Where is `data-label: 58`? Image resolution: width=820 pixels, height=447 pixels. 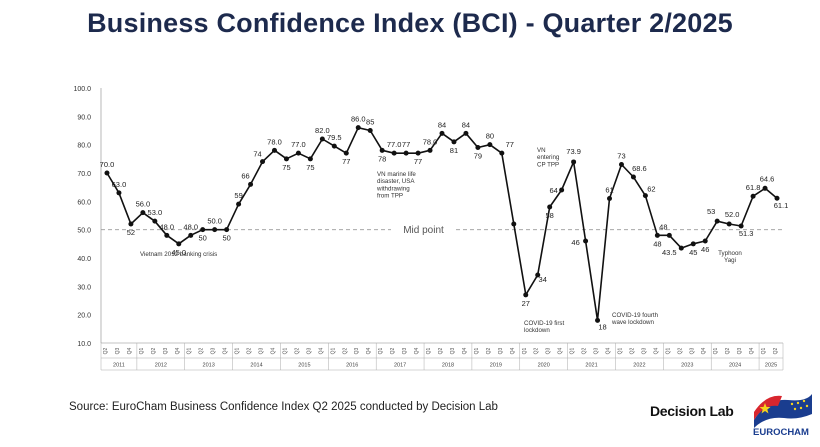 data-label: 58 is located at coordinates (550, 215).